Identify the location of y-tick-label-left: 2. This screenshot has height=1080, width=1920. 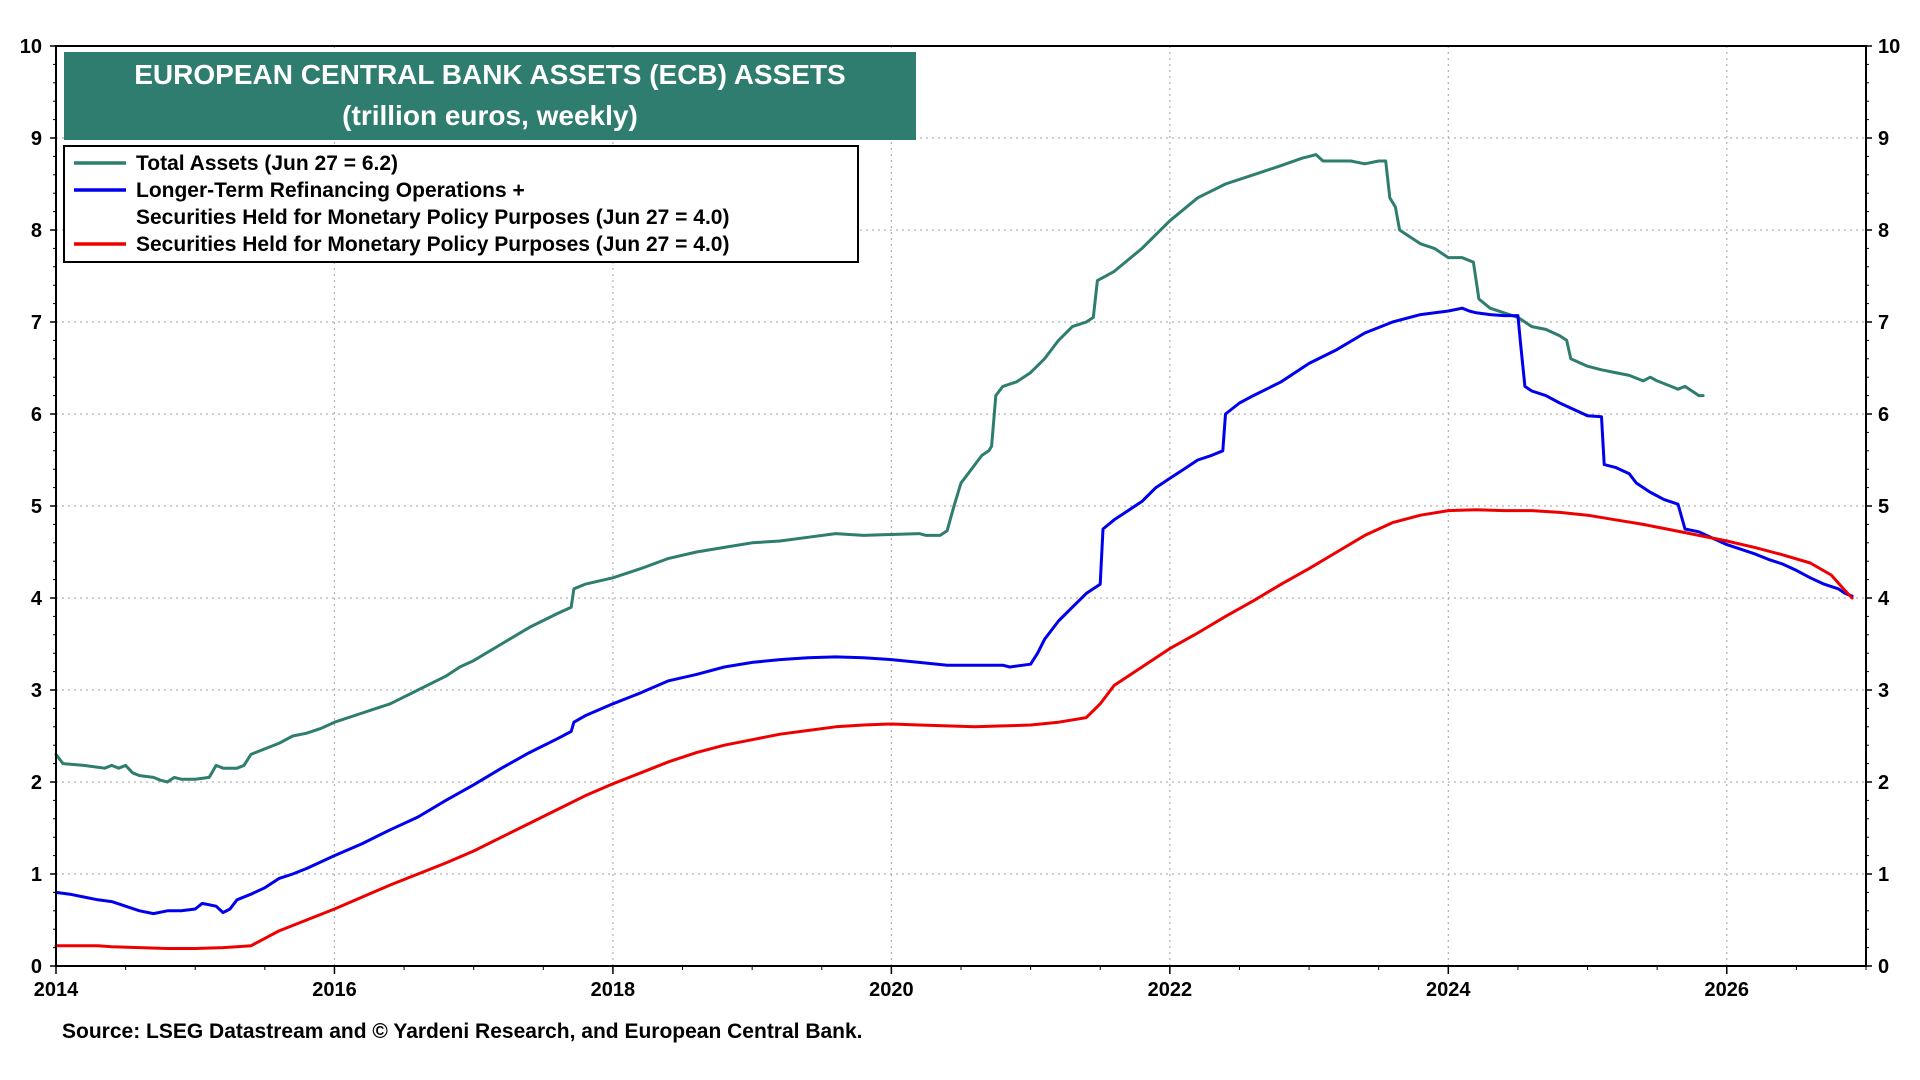
(36, 783).